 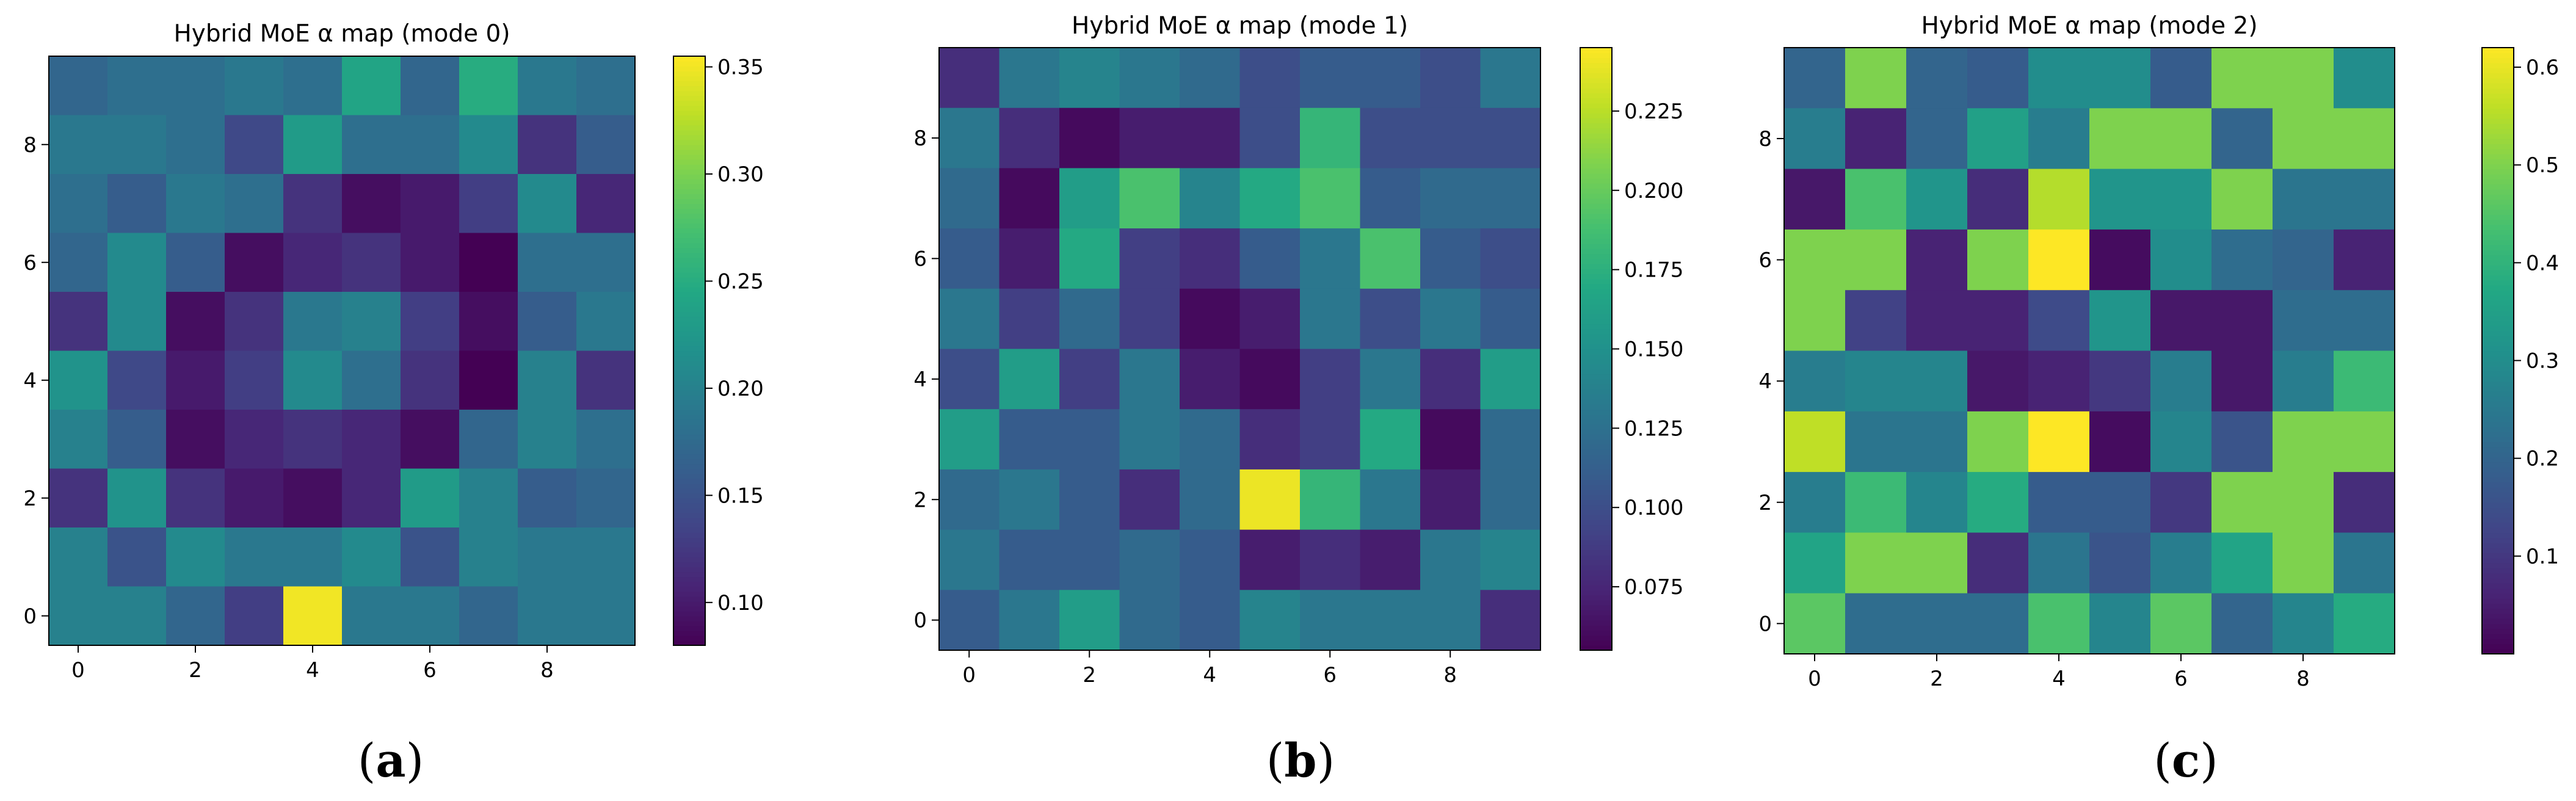 What do you see at coordinates (920, 621) in the screenshot?
I see `y-tick-label: 0` at bounding box center [920, 621].